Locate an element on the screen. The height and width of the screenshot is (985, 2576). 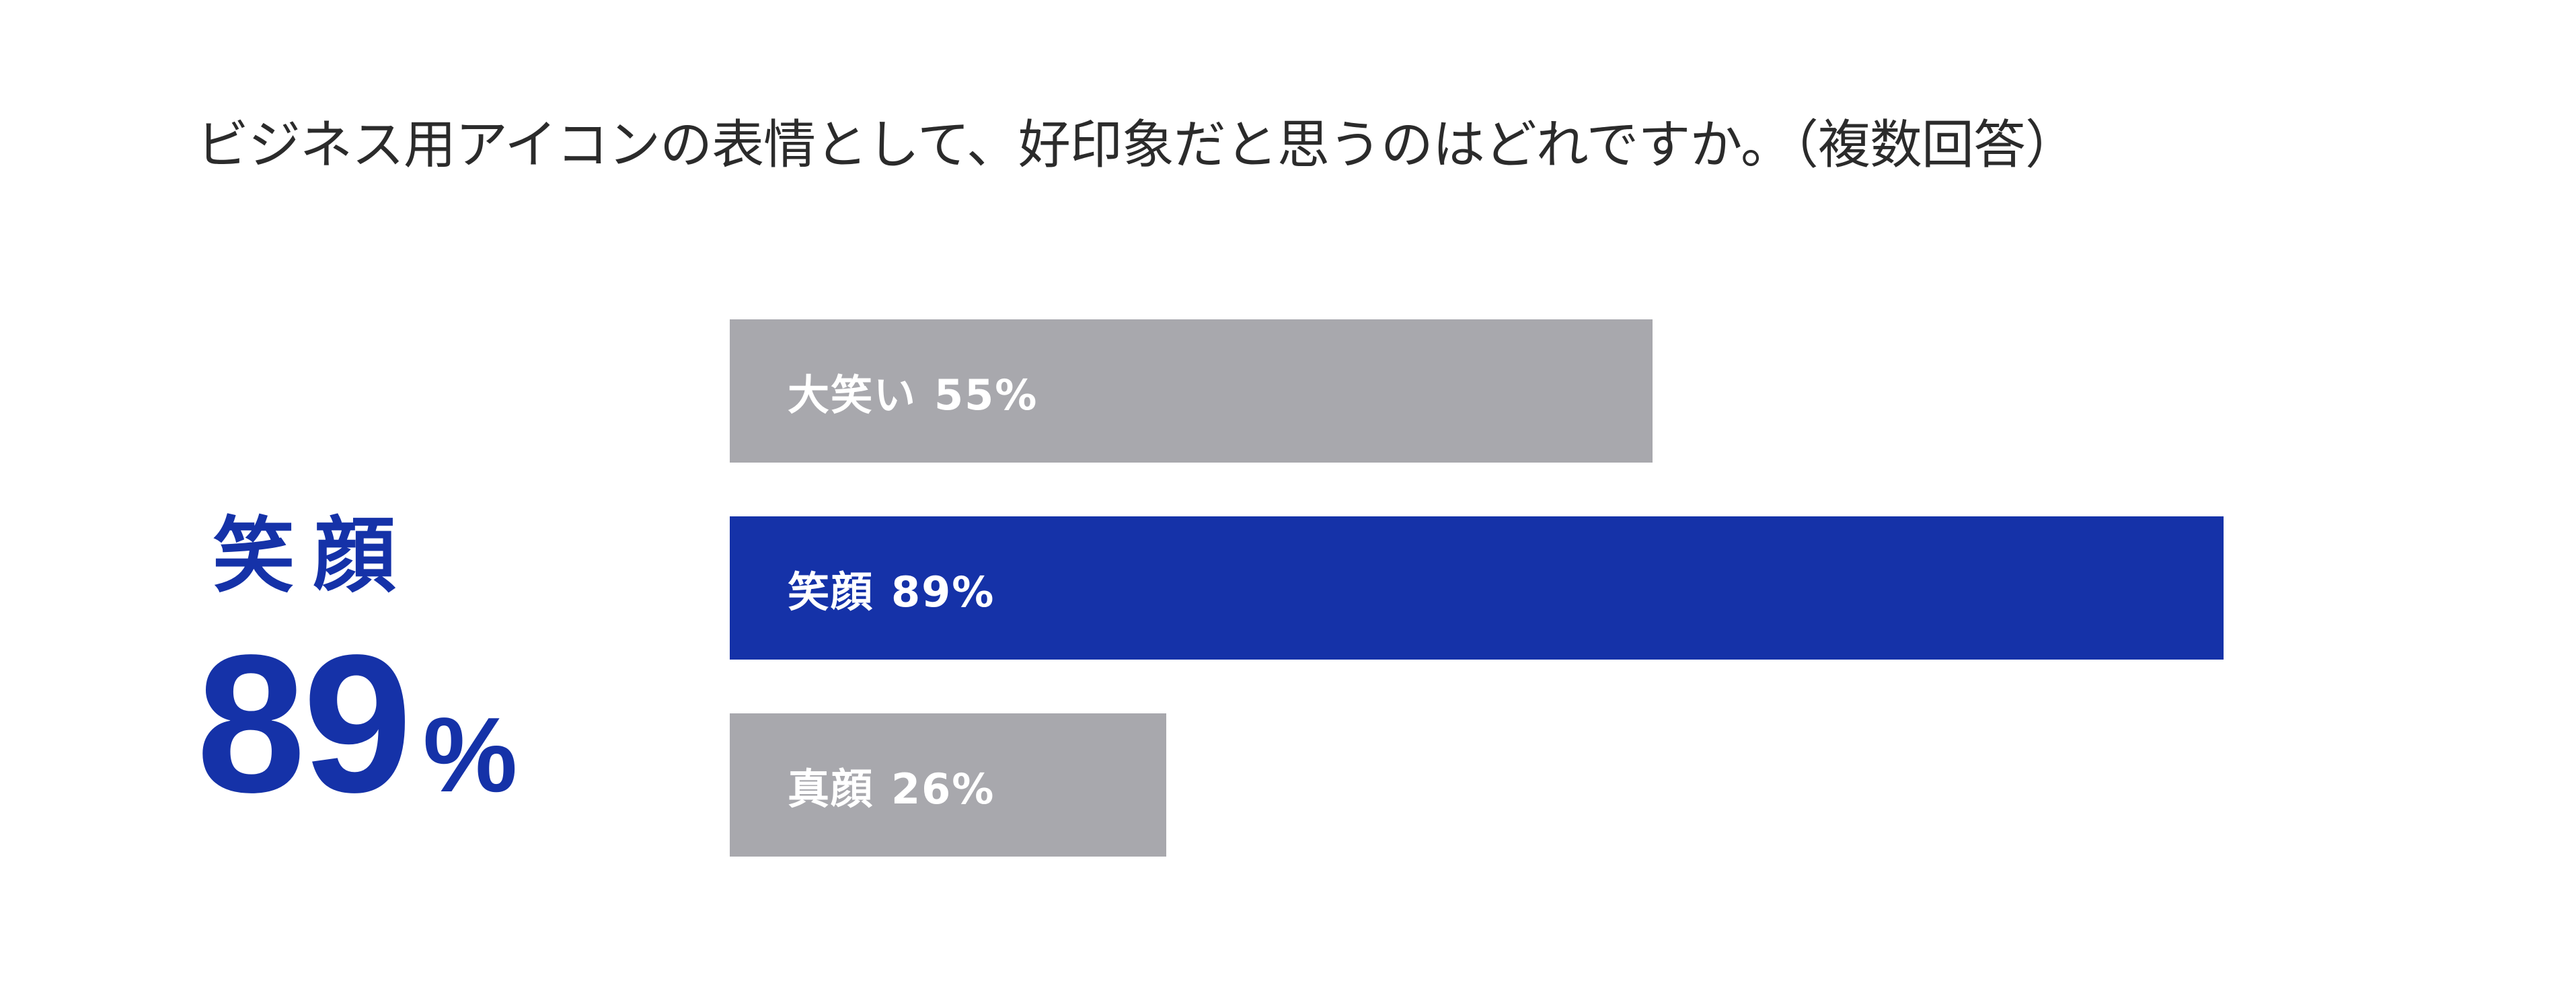
bar-label: 真顔 26% is located at coordinates (891, 785).